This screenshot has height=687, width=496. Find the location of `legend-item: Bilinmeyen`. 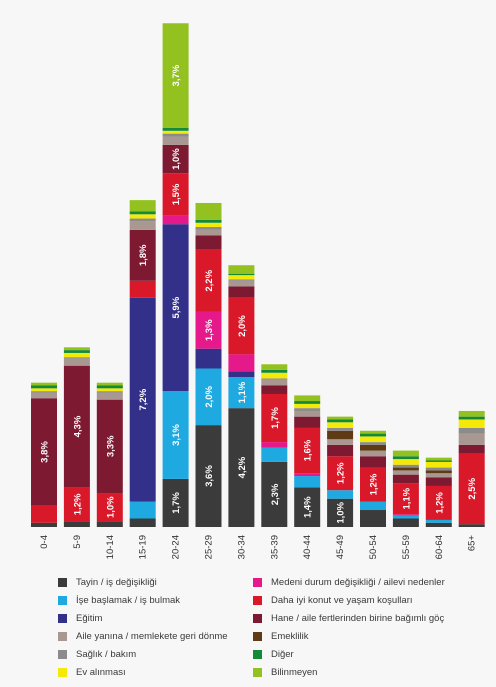

legend-item: Bilinmeyen is located at coordinates (370, 672).